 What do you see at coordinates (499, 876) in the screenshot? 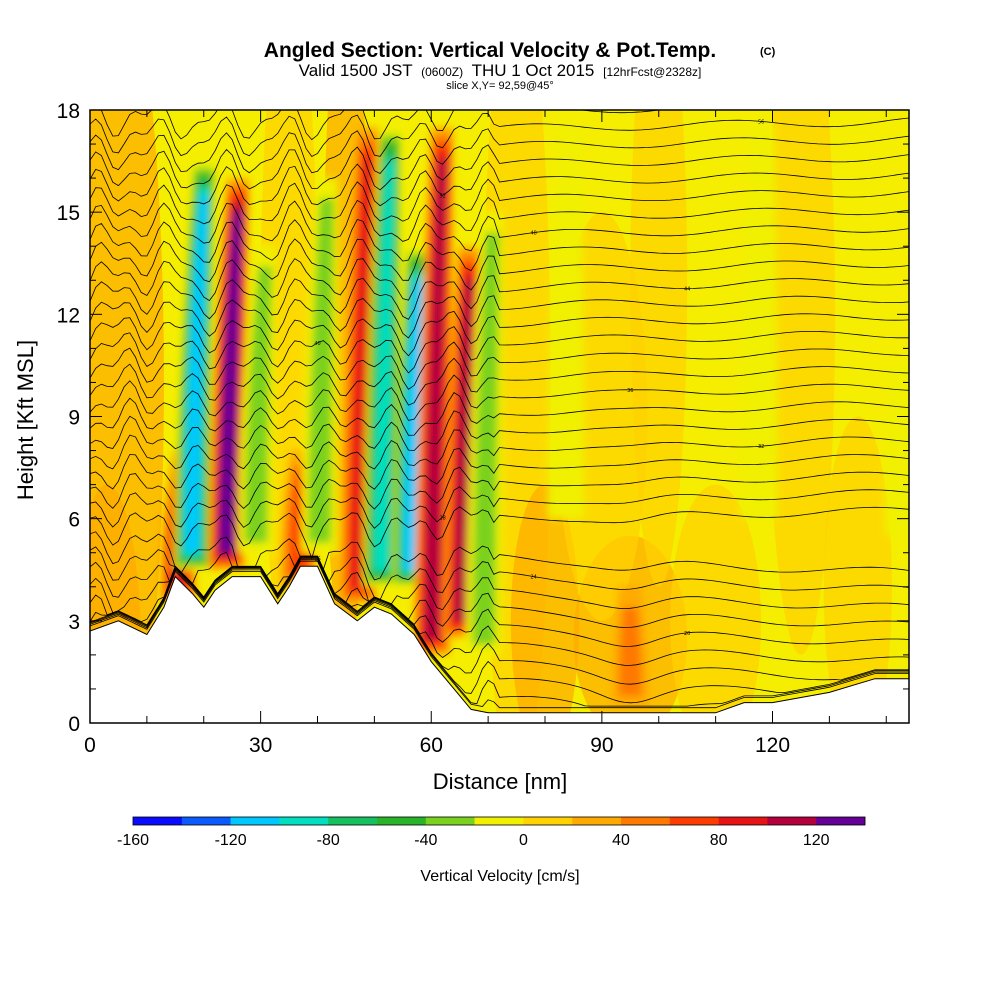
I see `colorbar-label: Vertical Velocity [cm/s]` at bounding box center [499, 876].